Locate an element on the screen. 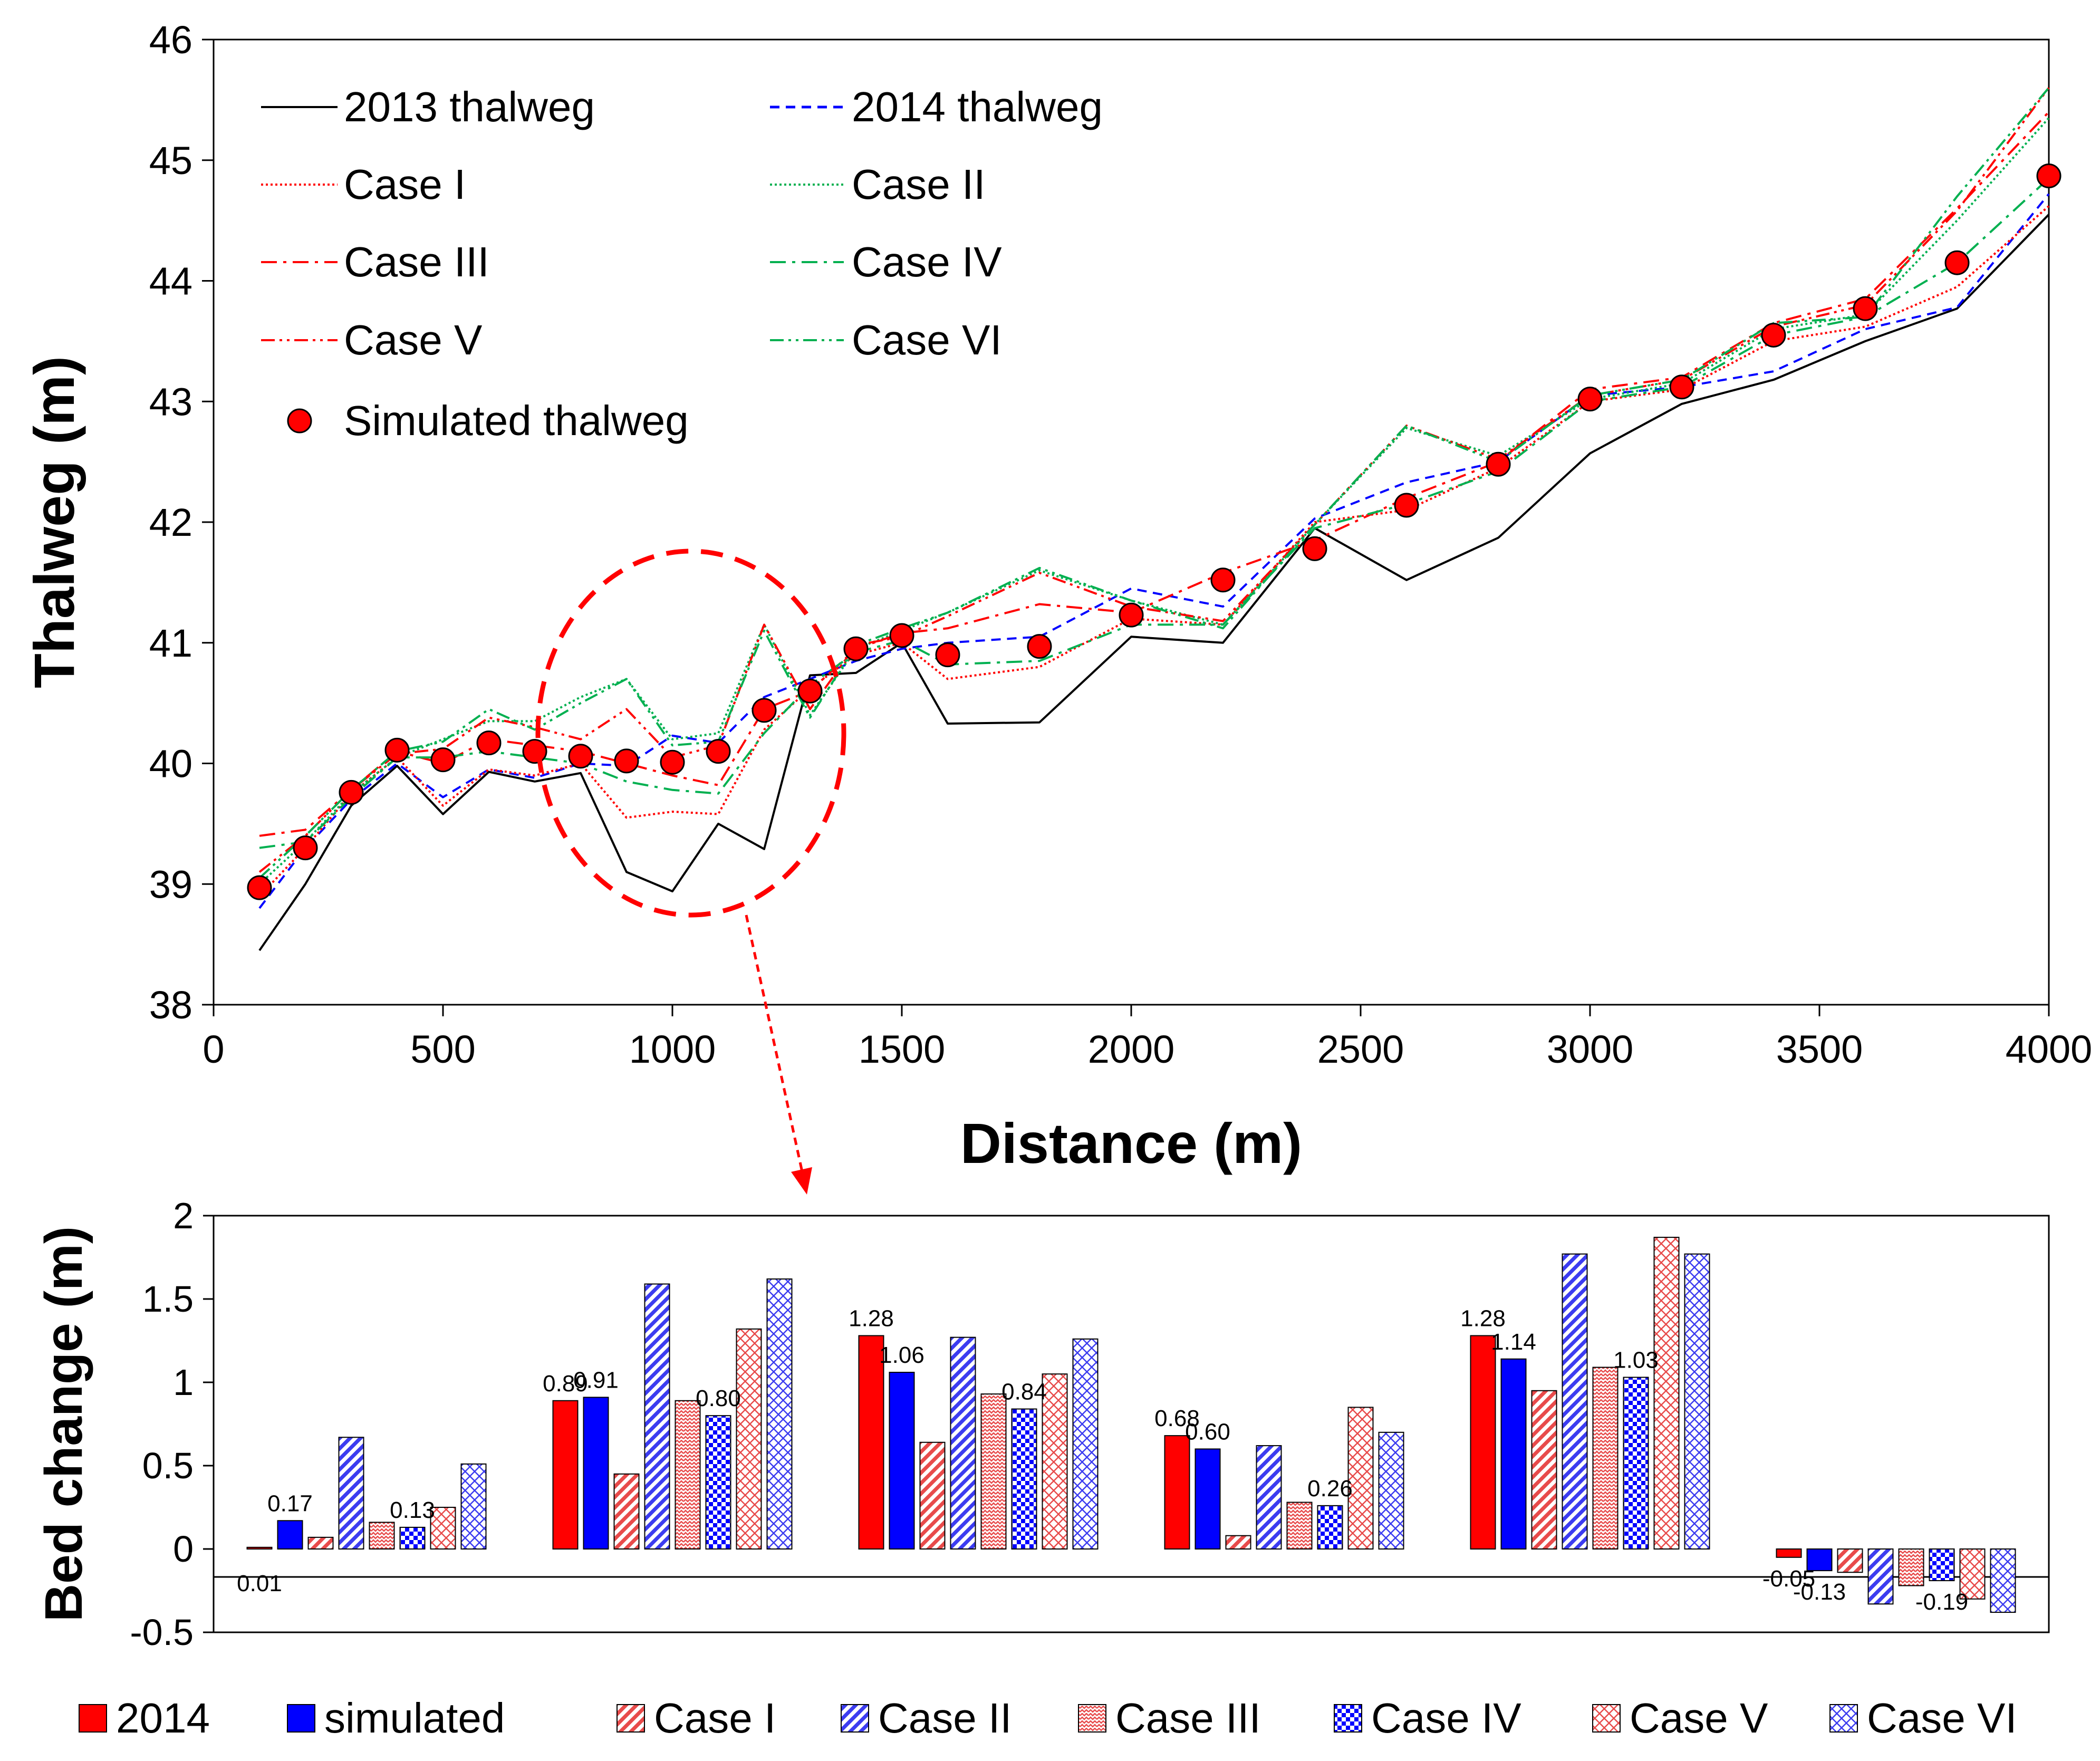  y-tick-label-45: 45 is located at coordinates (171, 160).